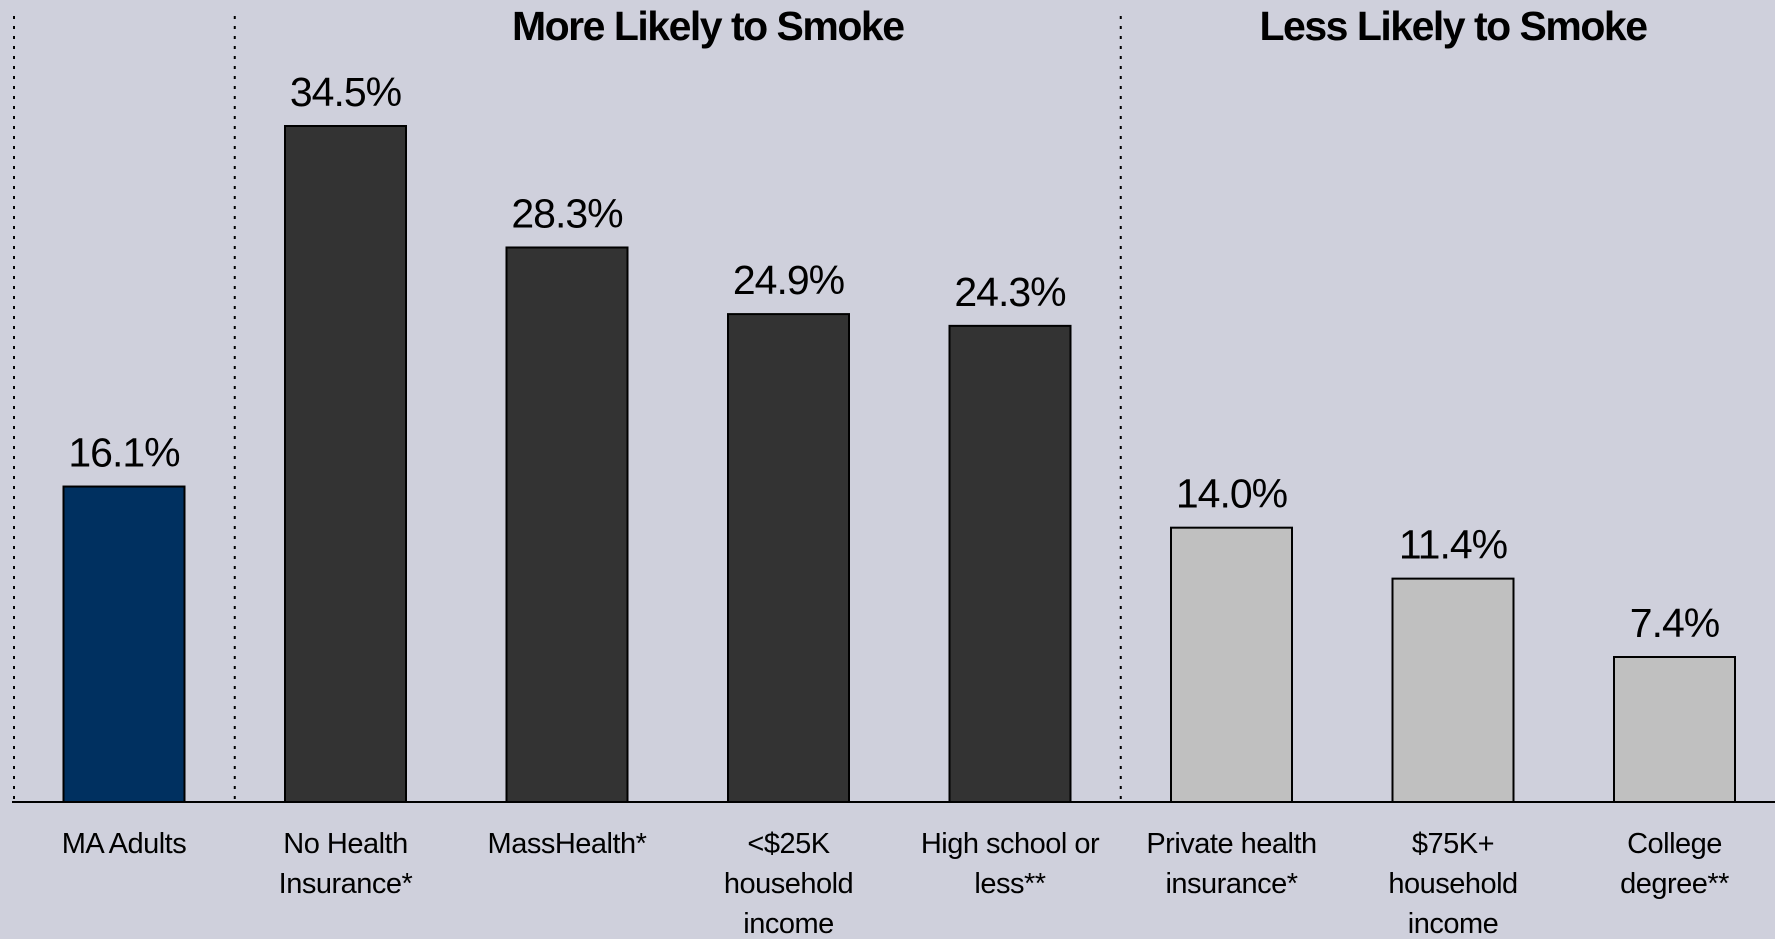 The image size is (1775, 939). Describe the element at coordinates (123, 453) in the screenshot. I see `value-label: 16.1%` at that location.